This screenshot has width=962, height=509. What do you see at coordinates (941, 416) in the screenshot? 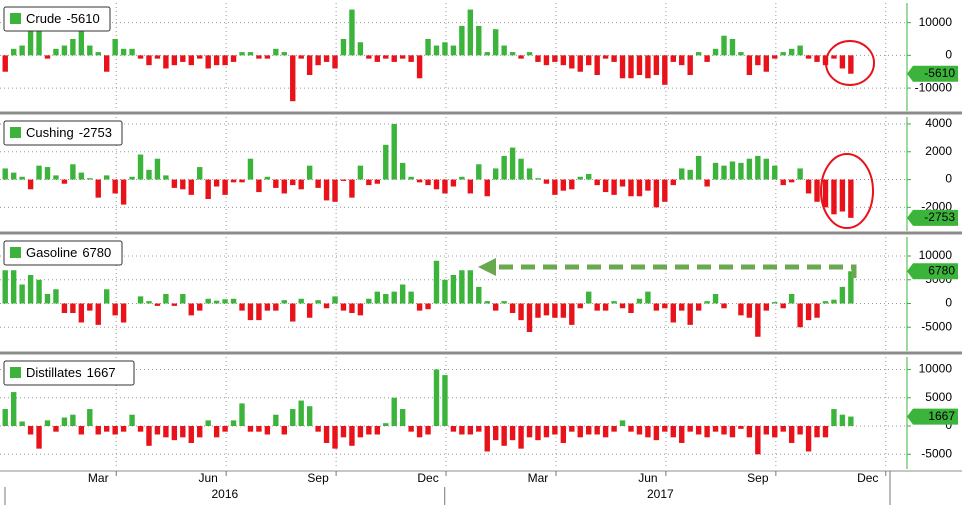
I see `last-value-label: 1667` at bounding box center [941, 416].